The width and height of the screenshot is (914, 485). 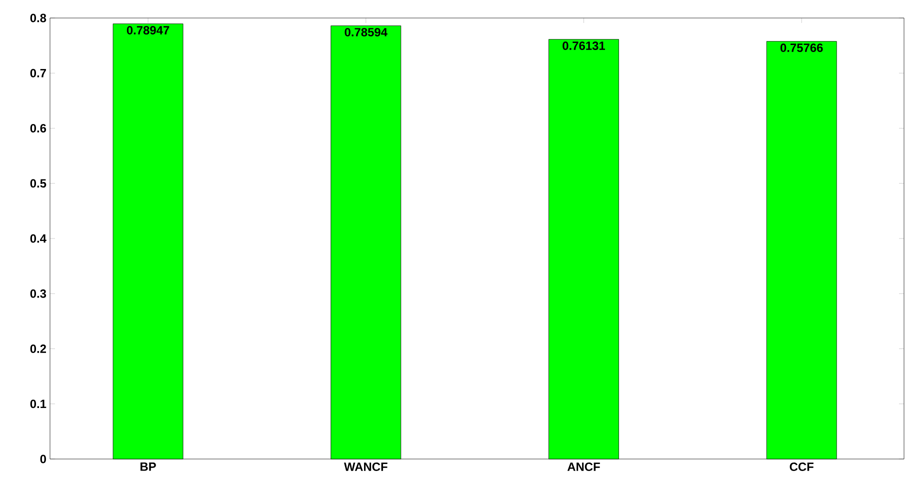 I want to click on y-tick-label: 0.3, so click(x=38, y=293).